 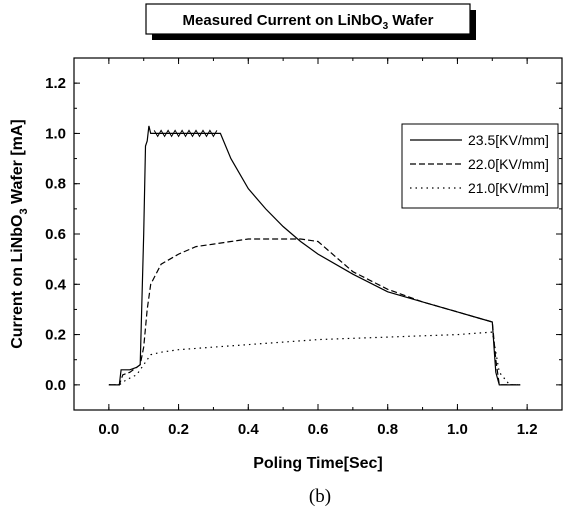 I want to click on chart-title: Measured Current on LiNbO3 Wafer, so click(x=308, y=22).